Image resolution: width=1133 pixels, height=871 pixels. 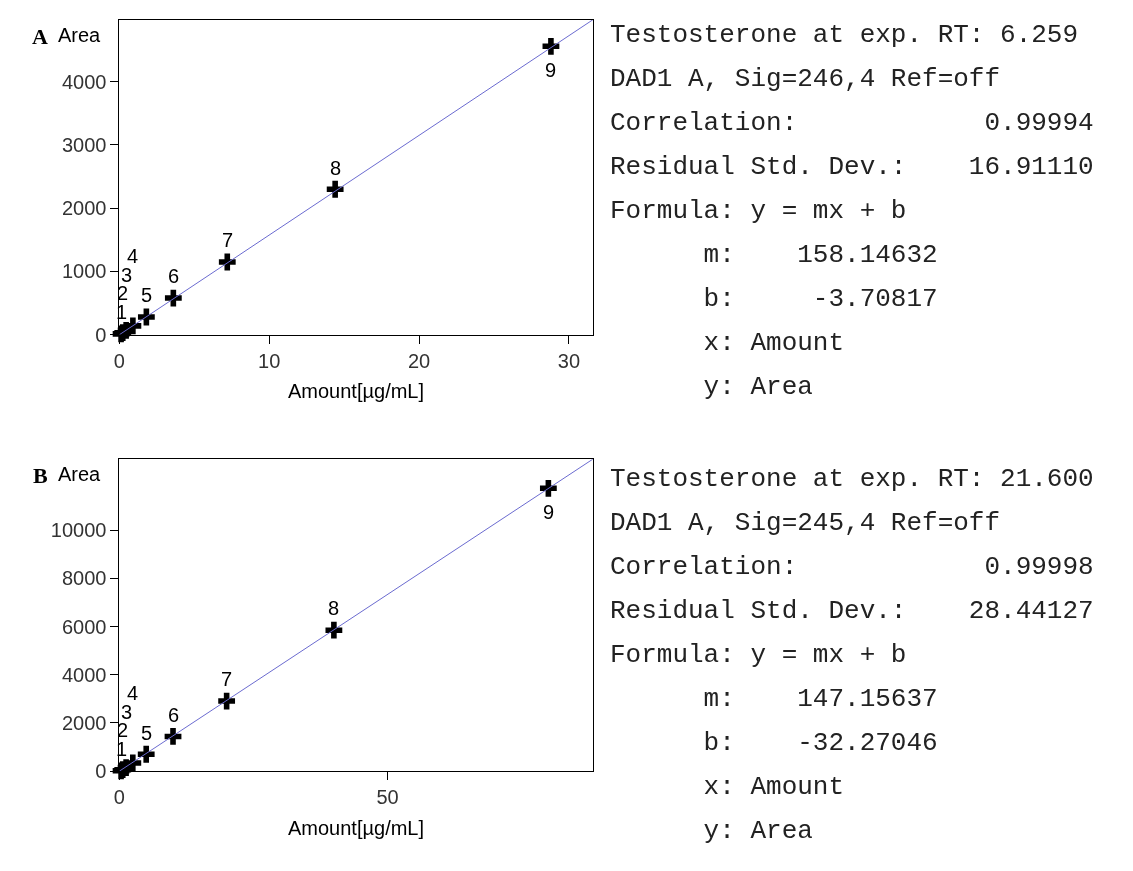 What do you see at coordinates (40, 36) in the screenshot?
I see `text: A` at bounding box center [40, 36].